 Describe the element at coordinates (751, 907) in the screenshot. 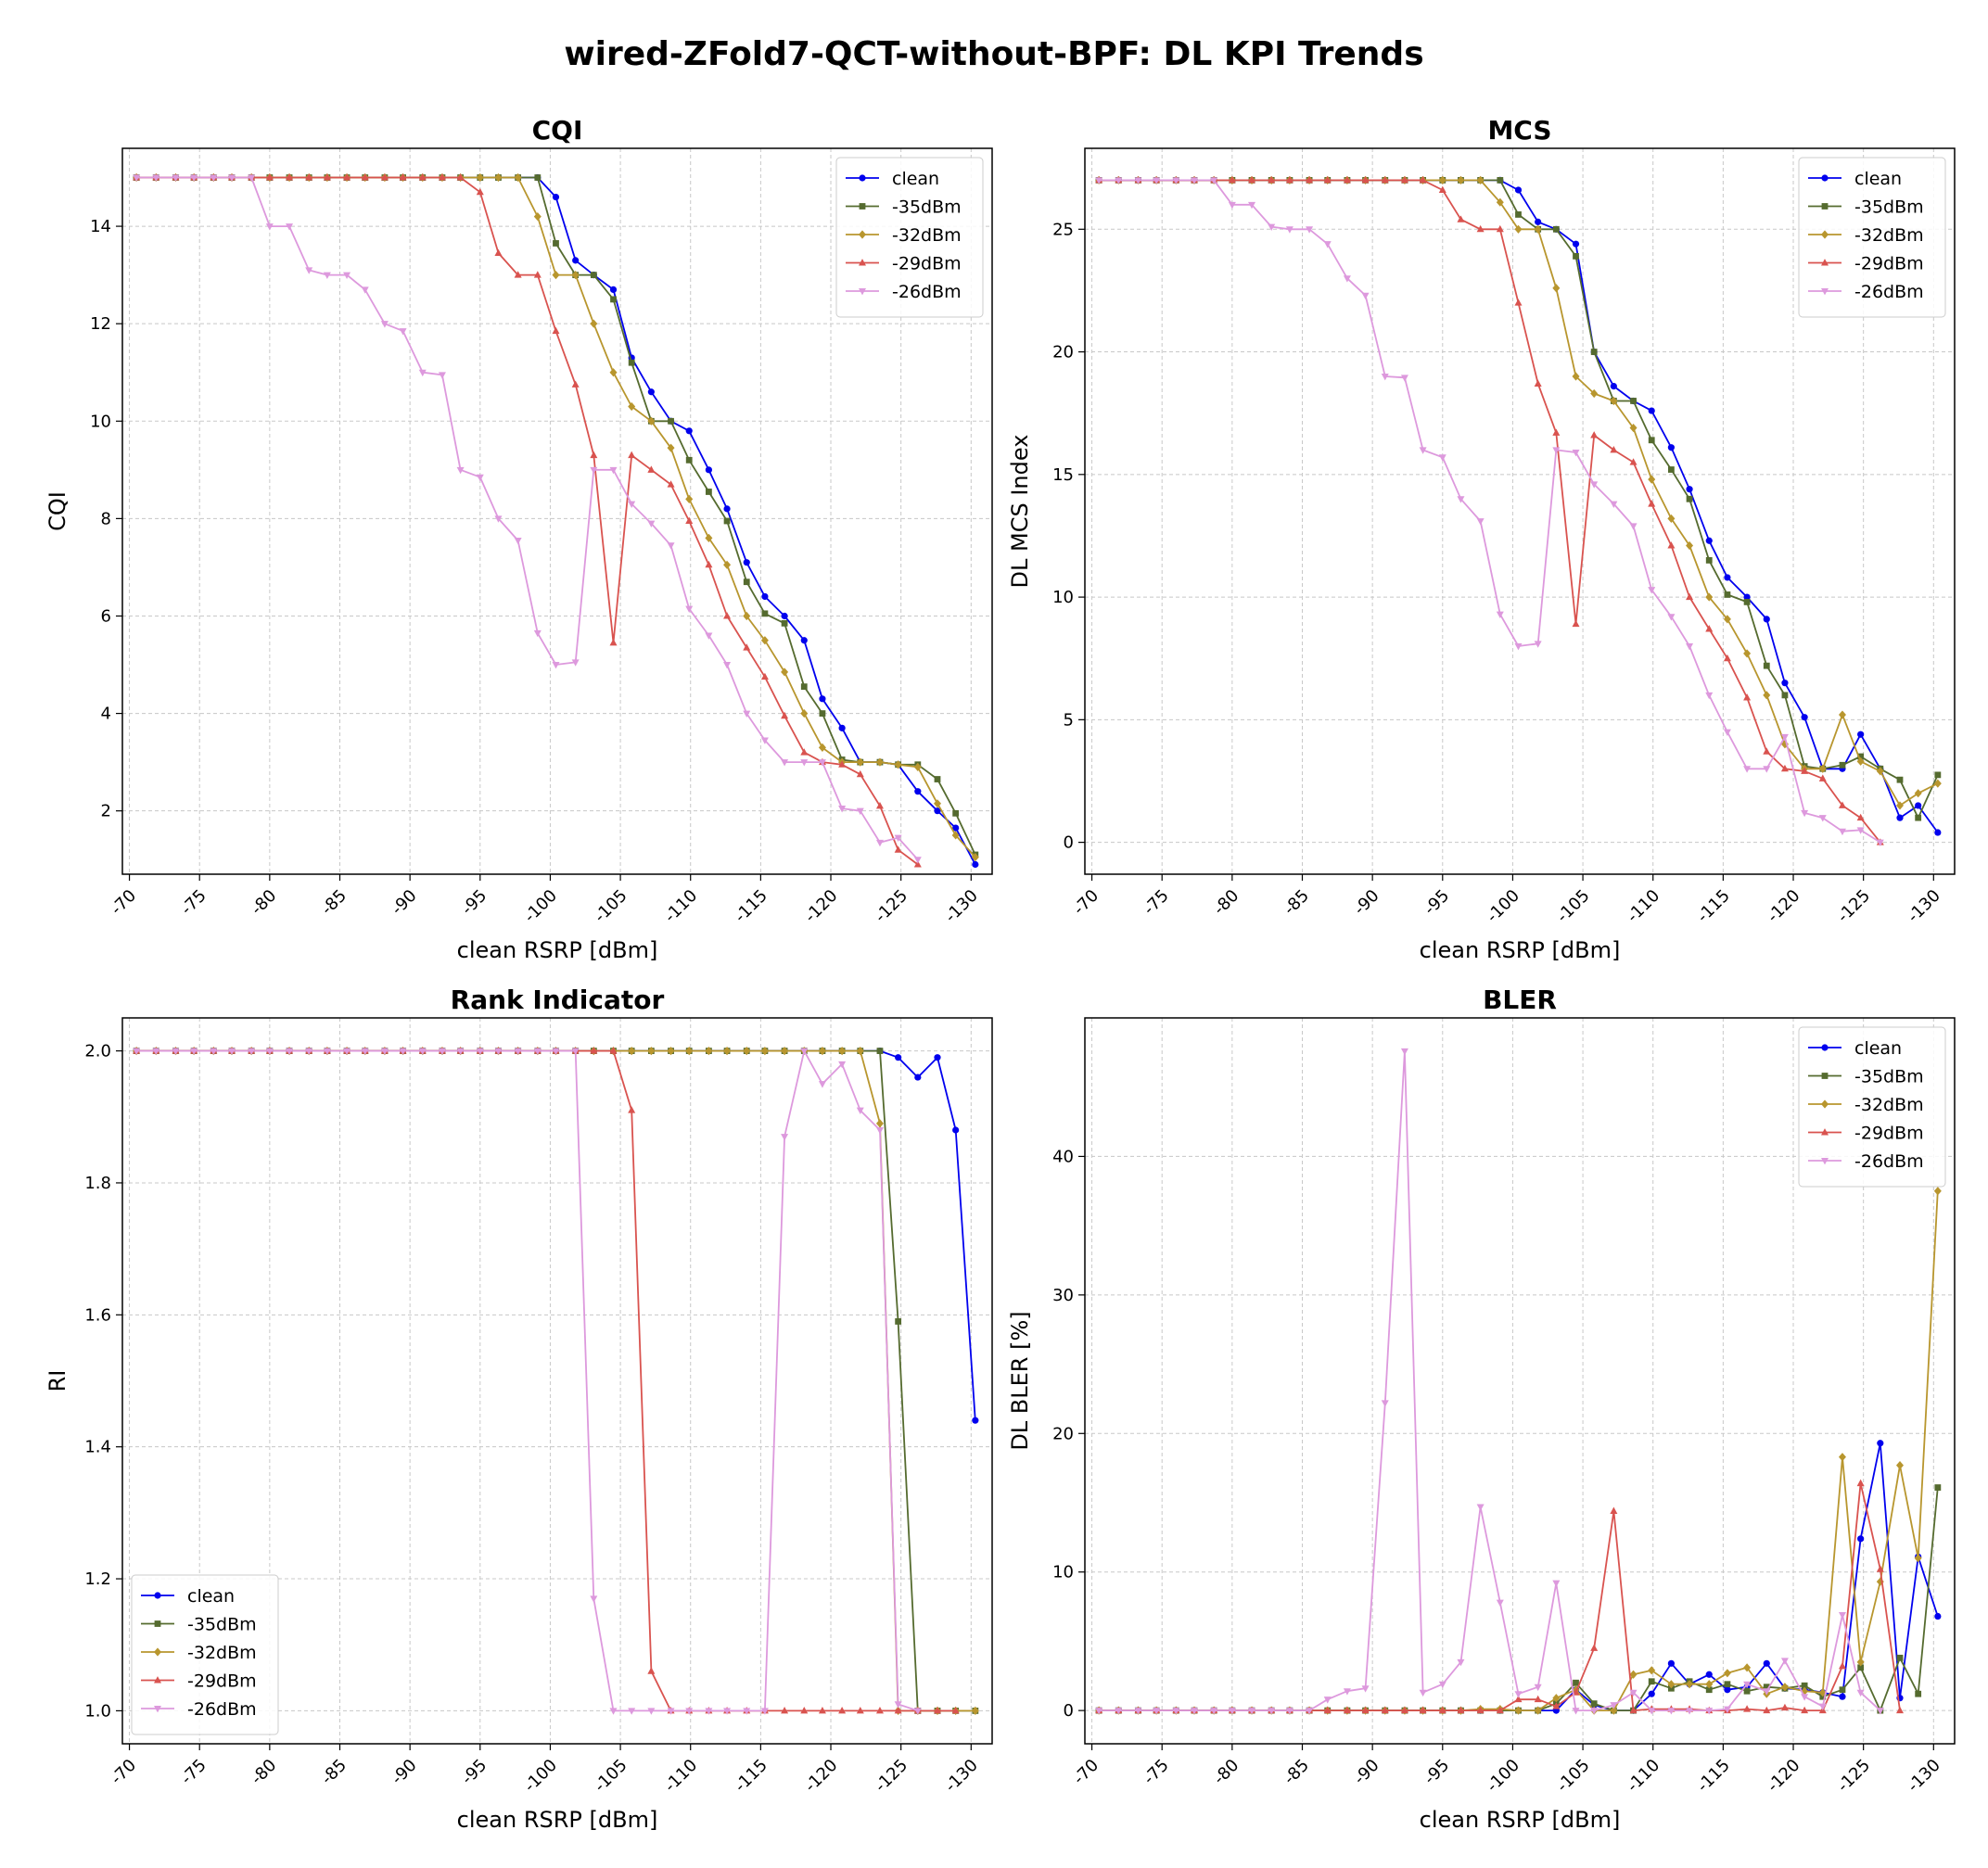

I see `x-tick-label: -115` at that location.